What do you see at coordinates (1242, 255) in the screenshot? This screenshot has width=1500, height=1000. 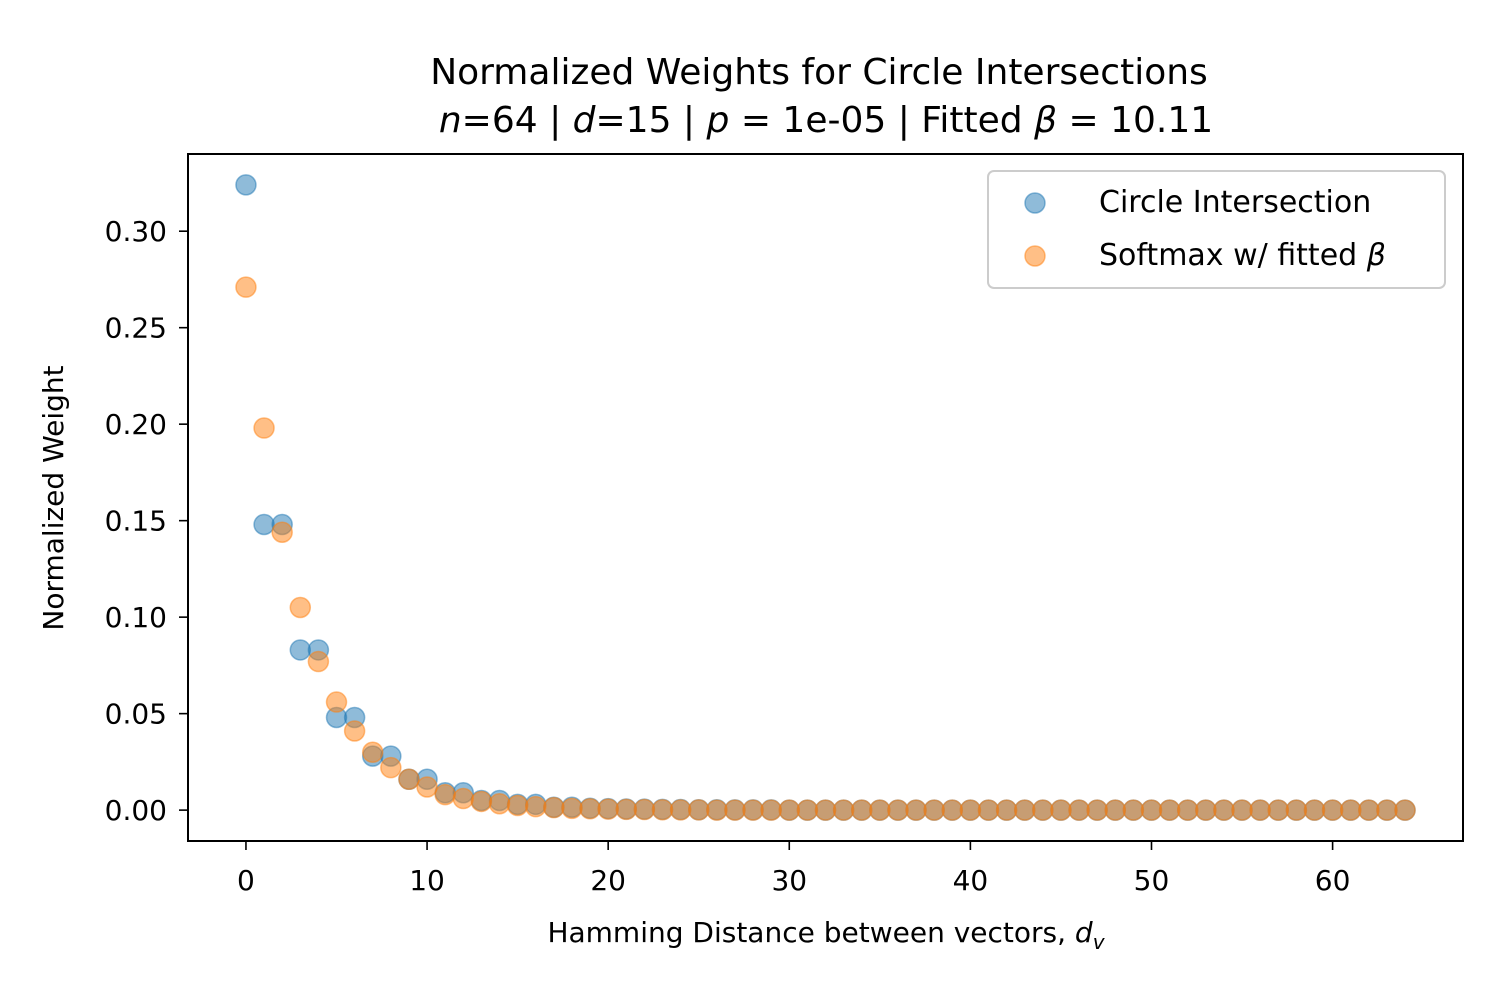 I see `legend-label-softmax: Softmax w/ fitted β` at bounding box center [1242, 255].